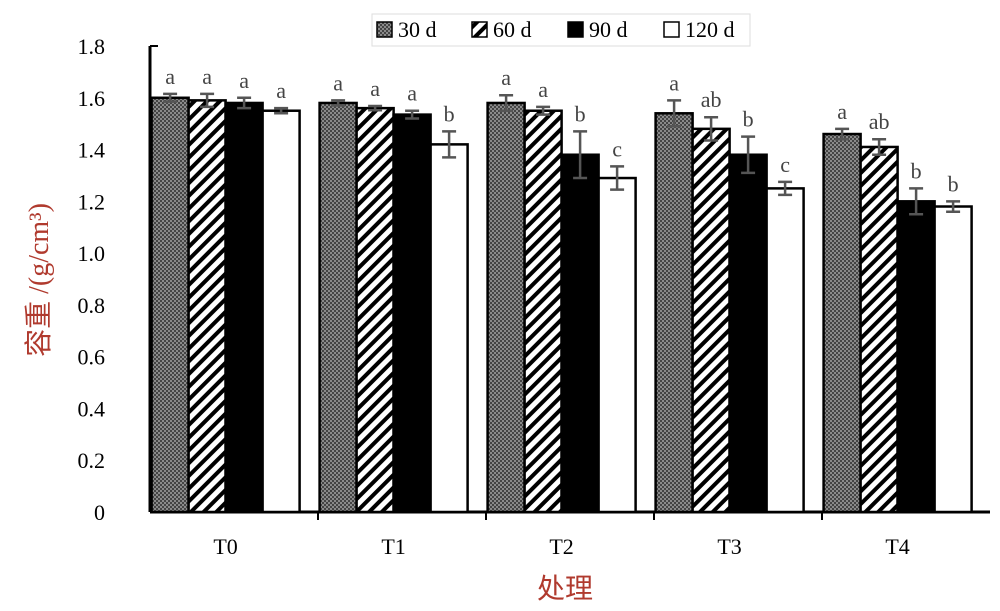 The width and height of the screenshot is (1000, 611). Describe the element at coordinates (92, 357) in the screenshot. I see `y-tick-label: 0.6` at that location.